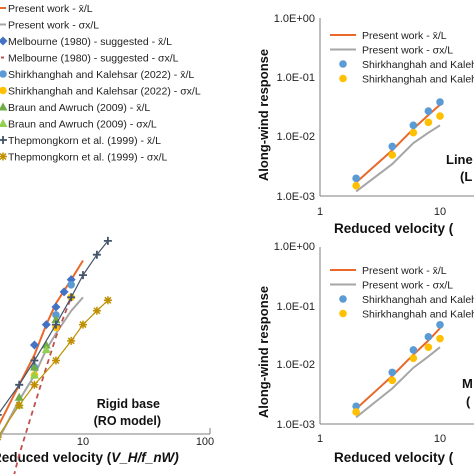 Image resolution: width=474 pixels, height=474 pixels. I want to click on panel-c-ytick-1e-1: 1.0E-01, so click(295, 307).